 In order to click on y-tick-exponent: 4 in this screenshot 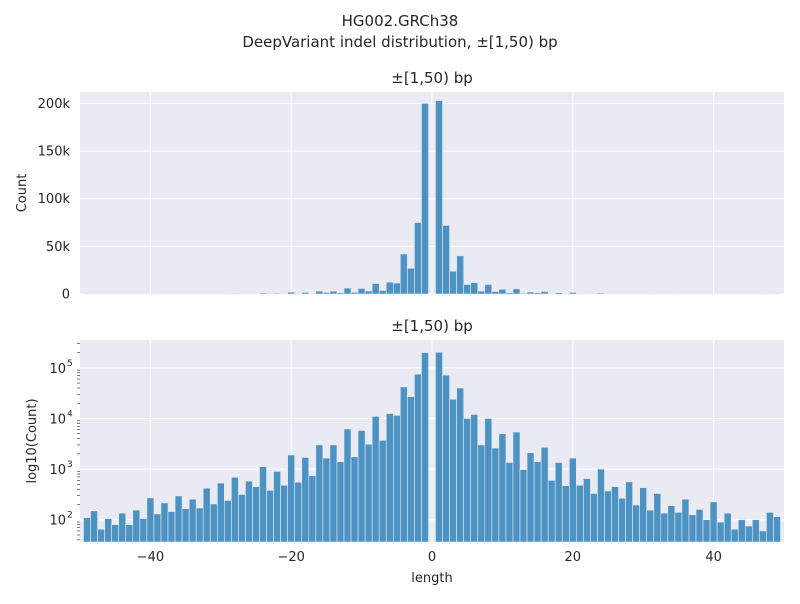, I will do `click(70, 414)`.